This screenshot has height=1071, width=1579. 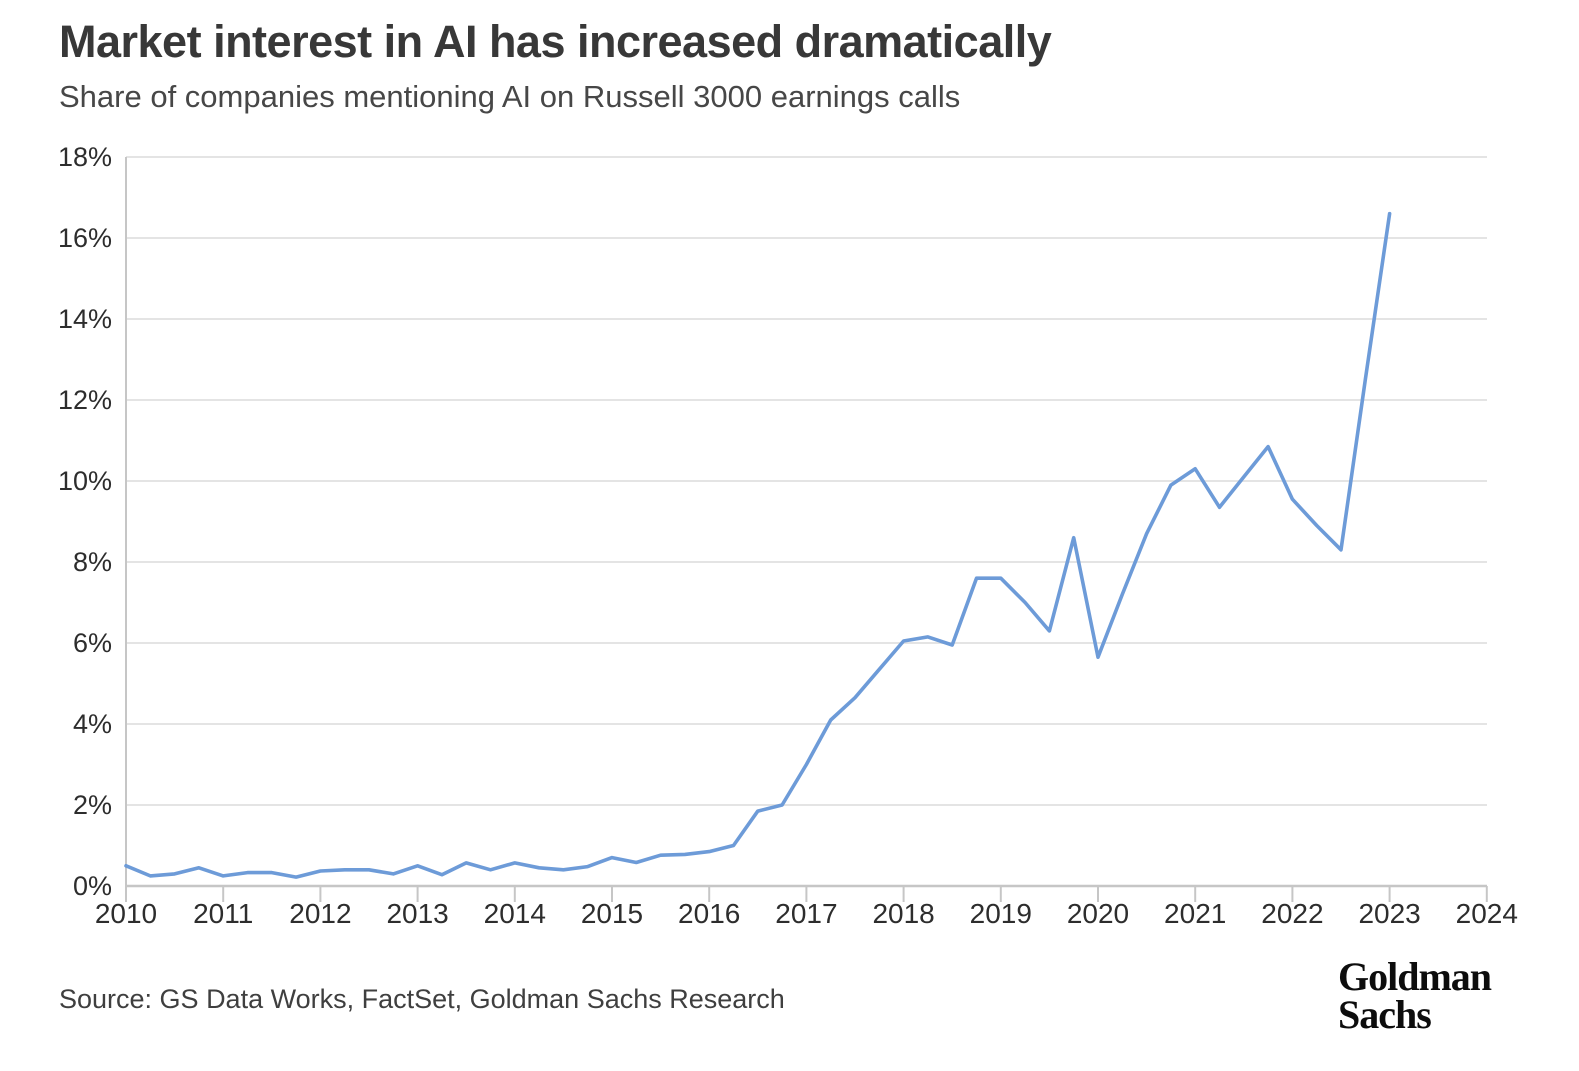 I want to click on x-tick-label: 2014, so click(x=515, y=913).